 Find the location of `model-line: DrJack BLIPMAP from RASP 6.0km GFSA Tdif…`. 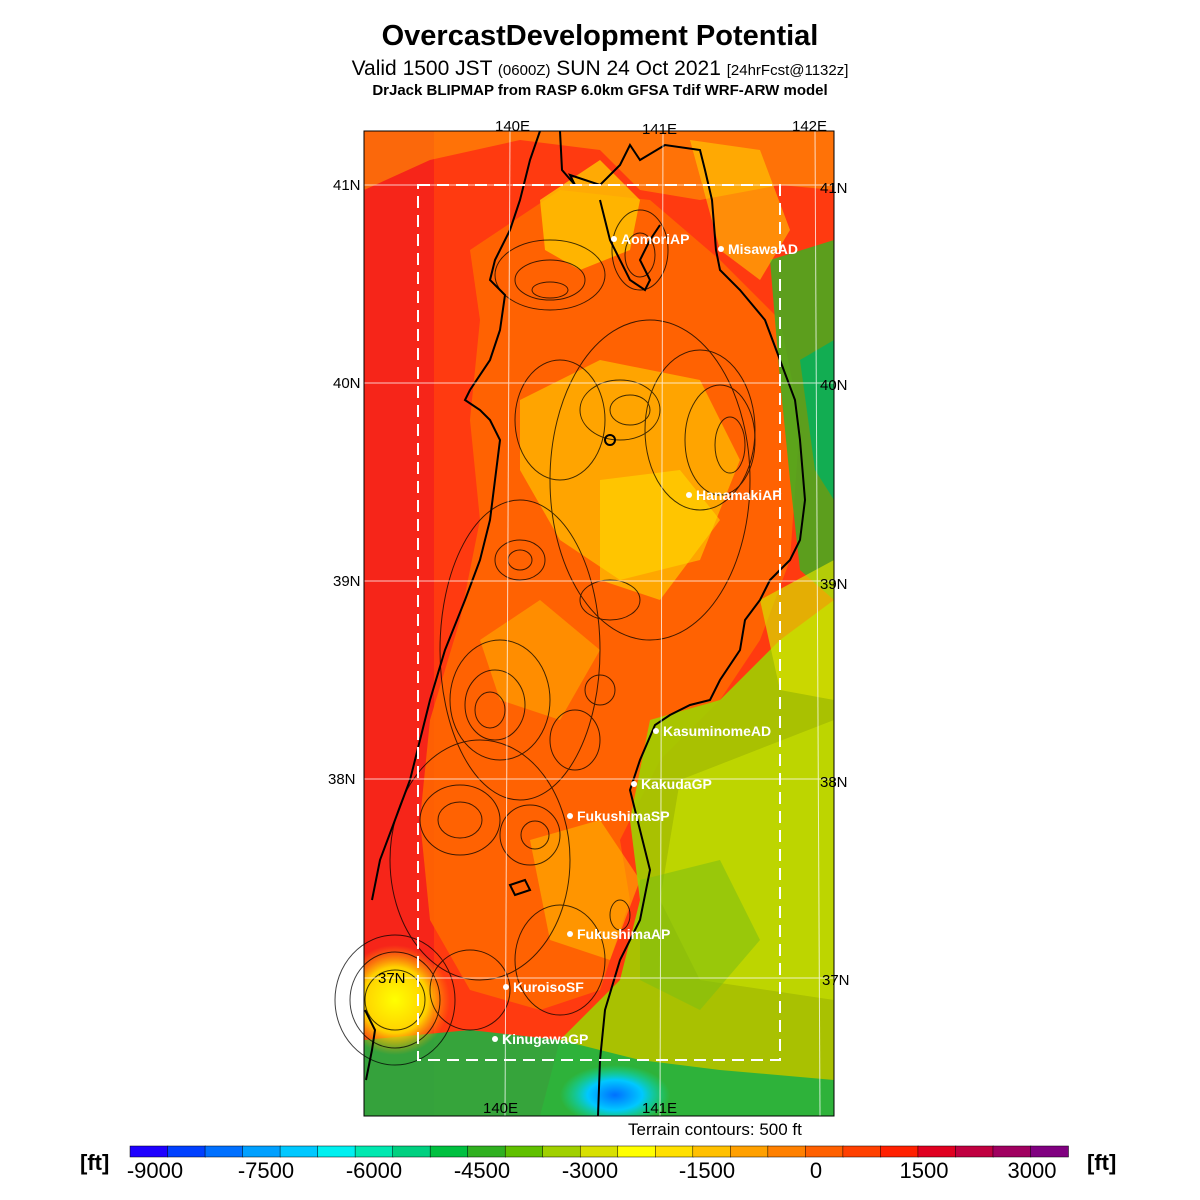

model-line: DrJack BLIPMAP from RASP 6.0km GFSA Tdif… is located at coordinates (600, 90).